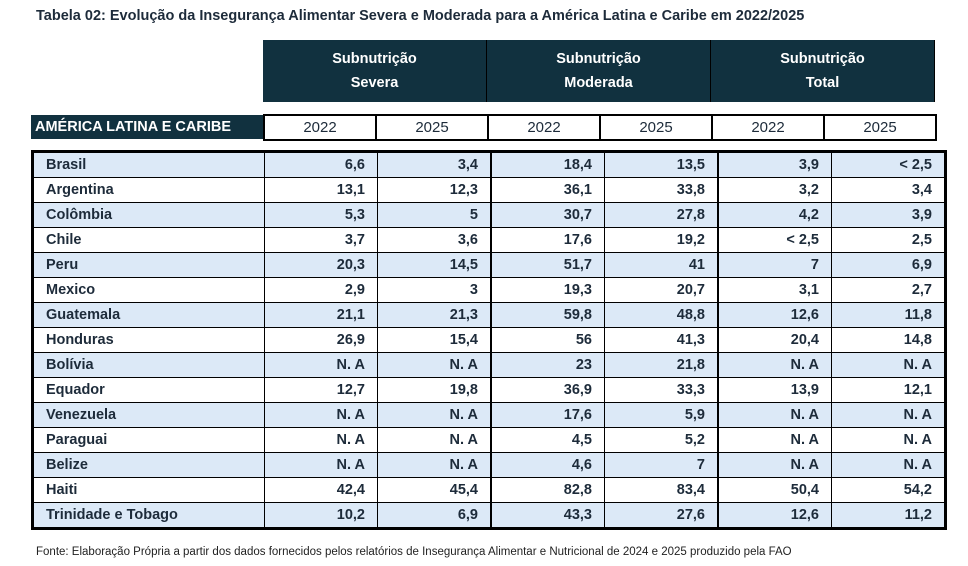 This screenshot has height=566, width=968. Describe the element at coordinates (375, 71) in the screenshot. I see `group-header-severa: Subnutrição Severa` at that location.